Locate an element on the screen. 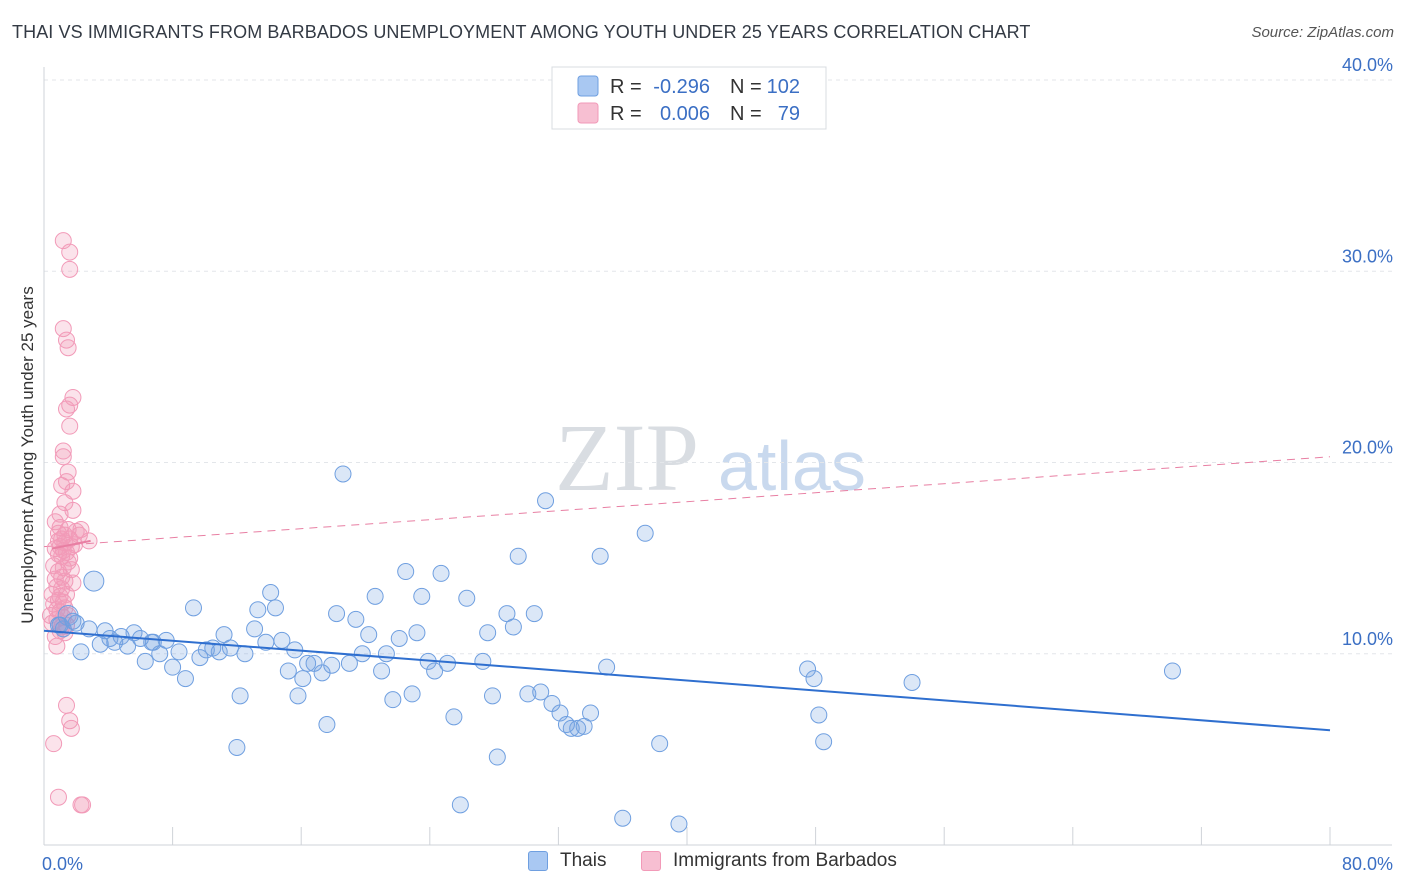 The width and height of the screenshot is (1406, 892). barbados-points is located at coordinates (69, 523).